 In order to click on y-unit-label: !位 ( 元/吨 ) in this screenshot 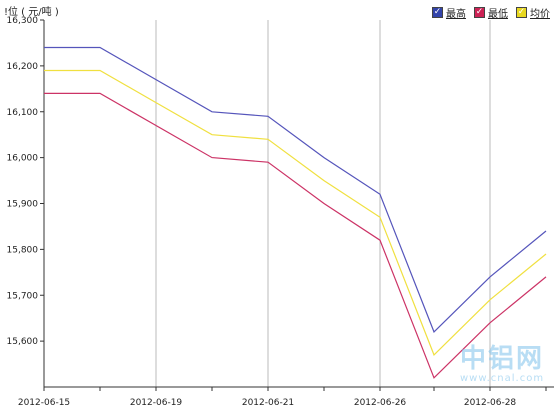, I will do `click(31, 12)`.